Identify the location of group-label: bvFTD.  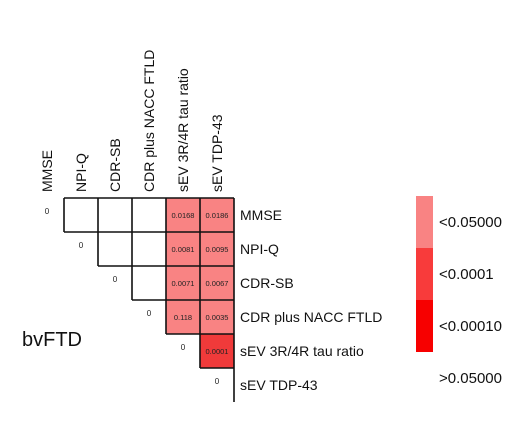
(52, 340).